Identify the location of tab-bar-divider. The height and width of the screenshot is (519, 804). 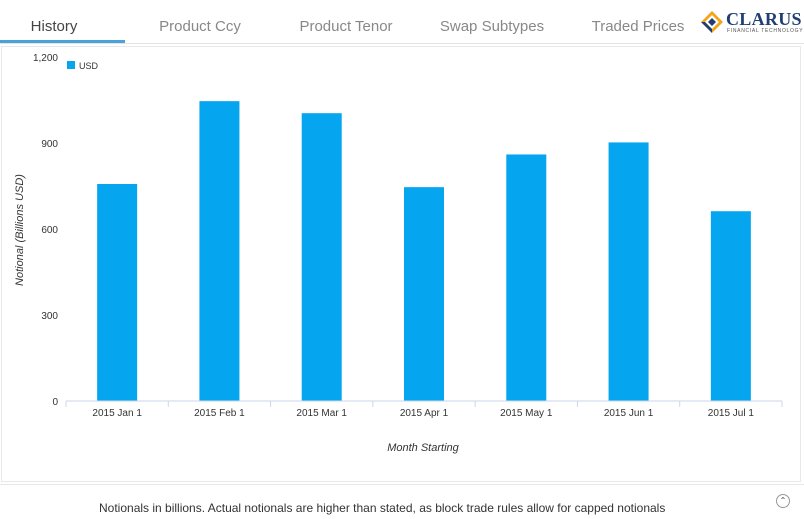
(402, 43).